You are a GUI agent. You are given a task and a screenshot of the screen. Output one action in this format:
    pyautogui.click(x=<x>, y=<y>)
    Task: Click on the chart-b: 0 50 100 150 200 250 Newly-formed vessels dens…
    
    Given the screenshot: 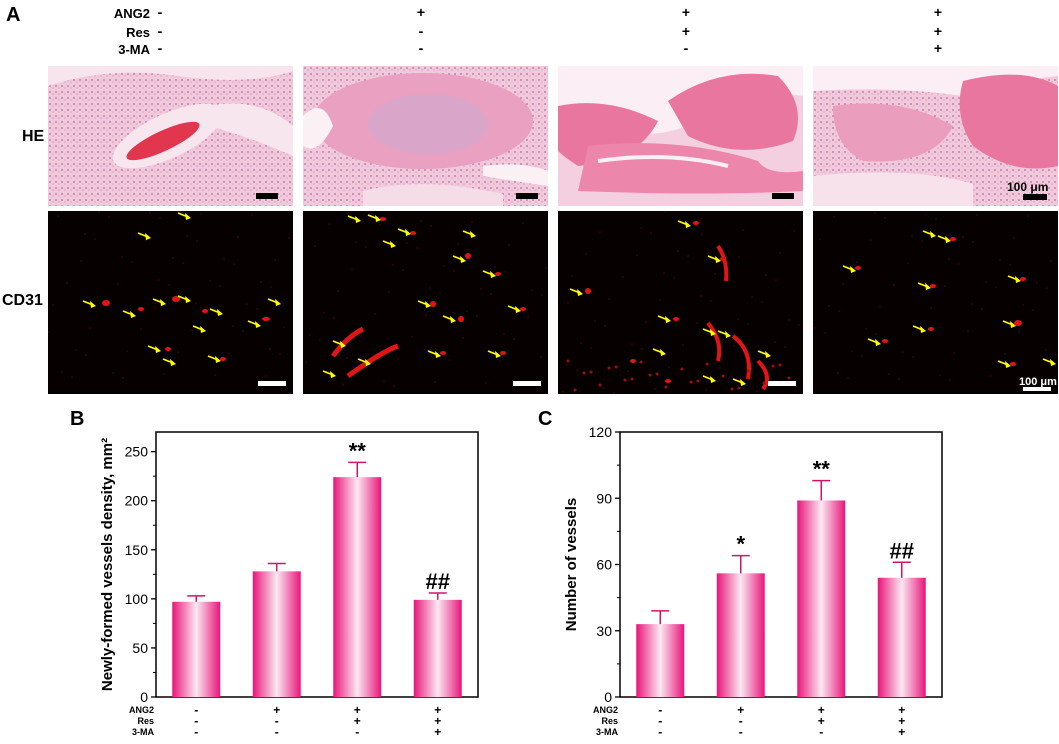 What is the action you would take?
    pyautogui.click(x=289, y=585)
    